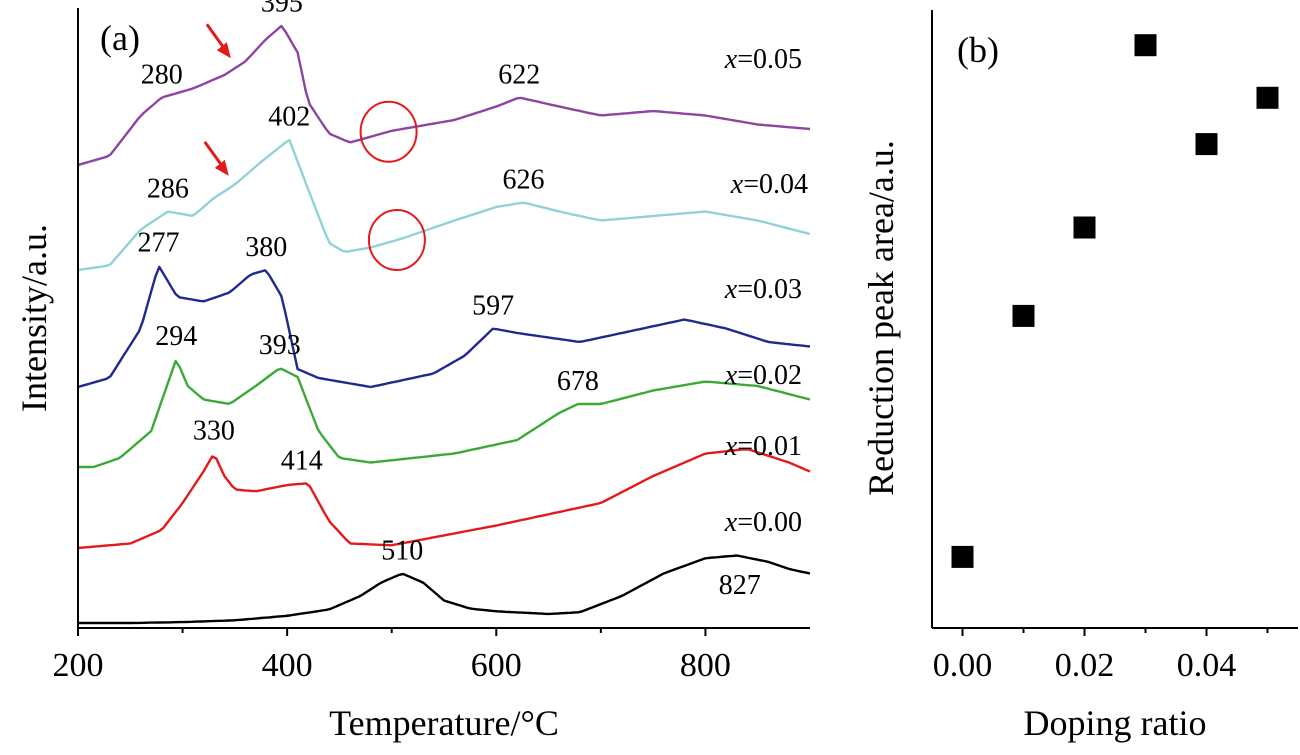  I want to click on x-tick-label: 0.00, so click(963, 665).